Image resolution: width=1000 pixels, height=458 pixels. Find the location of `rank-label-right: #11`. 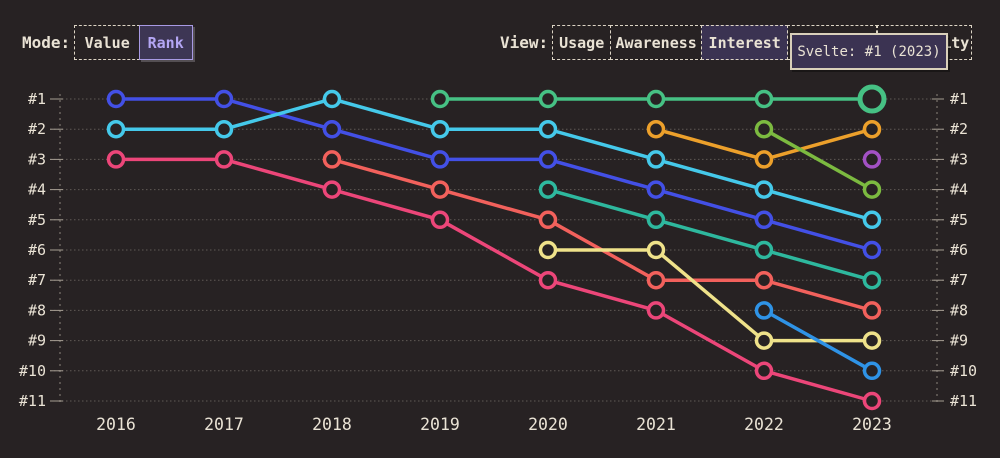

rank-label-right: #11 is located at coordinates (963, 401).